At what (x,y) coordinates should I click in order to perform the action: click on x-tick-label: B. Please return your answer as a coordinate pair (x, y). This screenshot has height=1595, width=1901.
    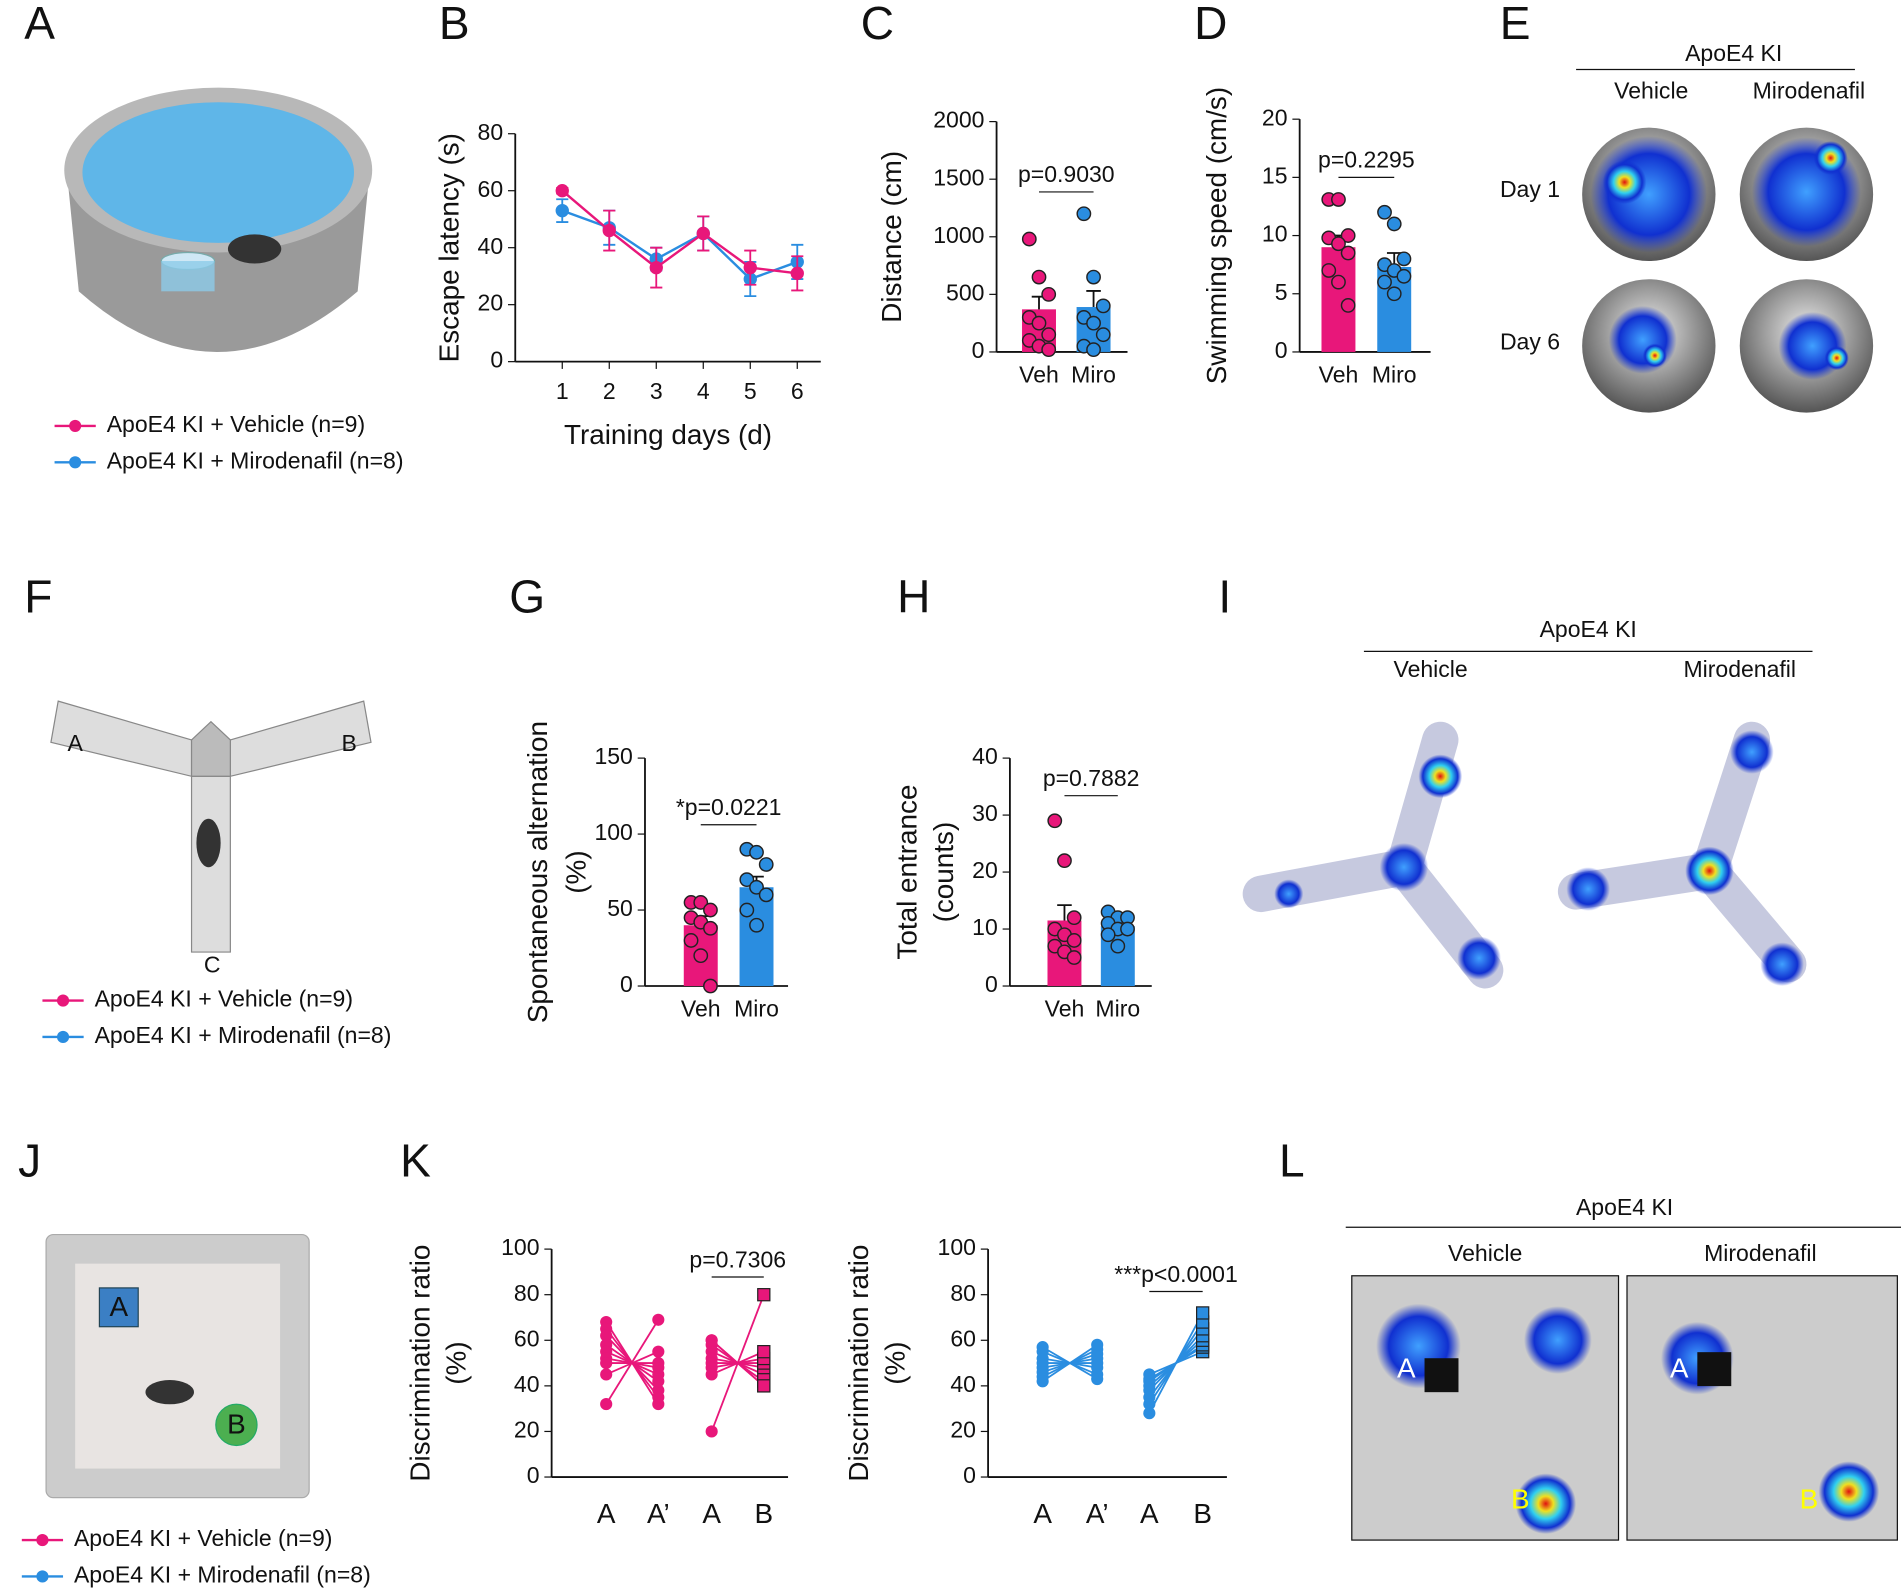
    Looking at the image, I should click on (763, 1513).